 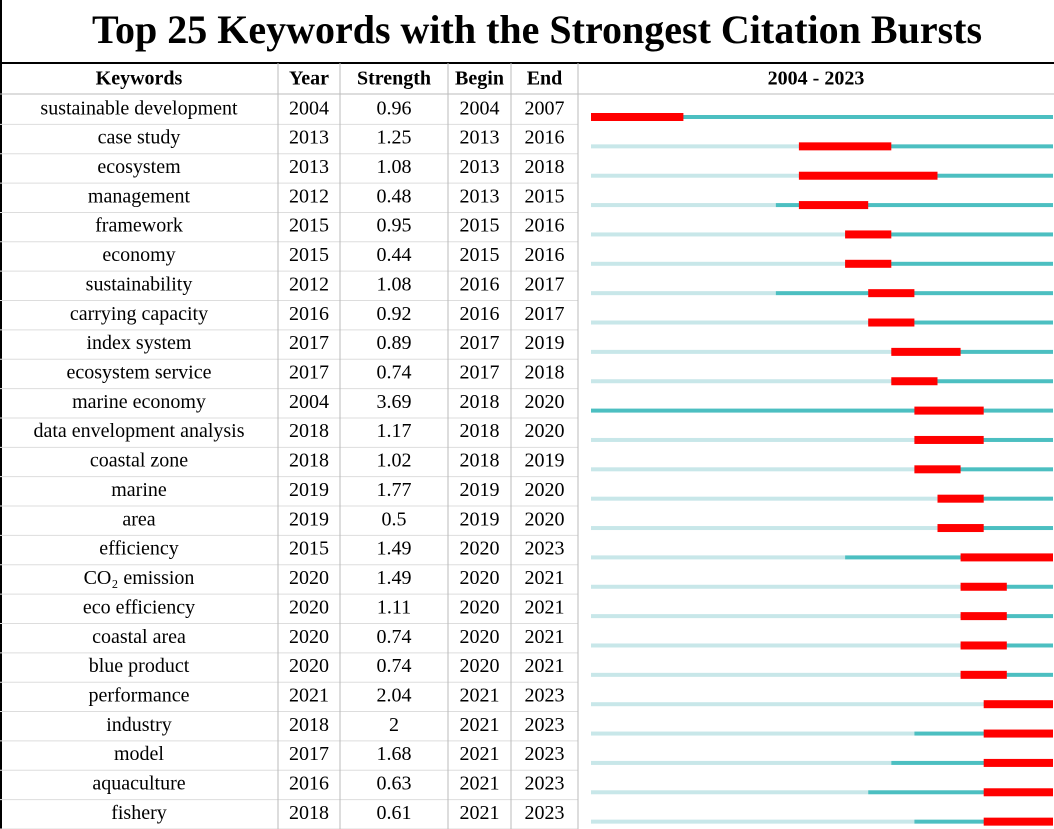 What do you see at coordinates (309, 79) in the screenshot?
I see `column-header: Year` at bounding box center [309, 79].